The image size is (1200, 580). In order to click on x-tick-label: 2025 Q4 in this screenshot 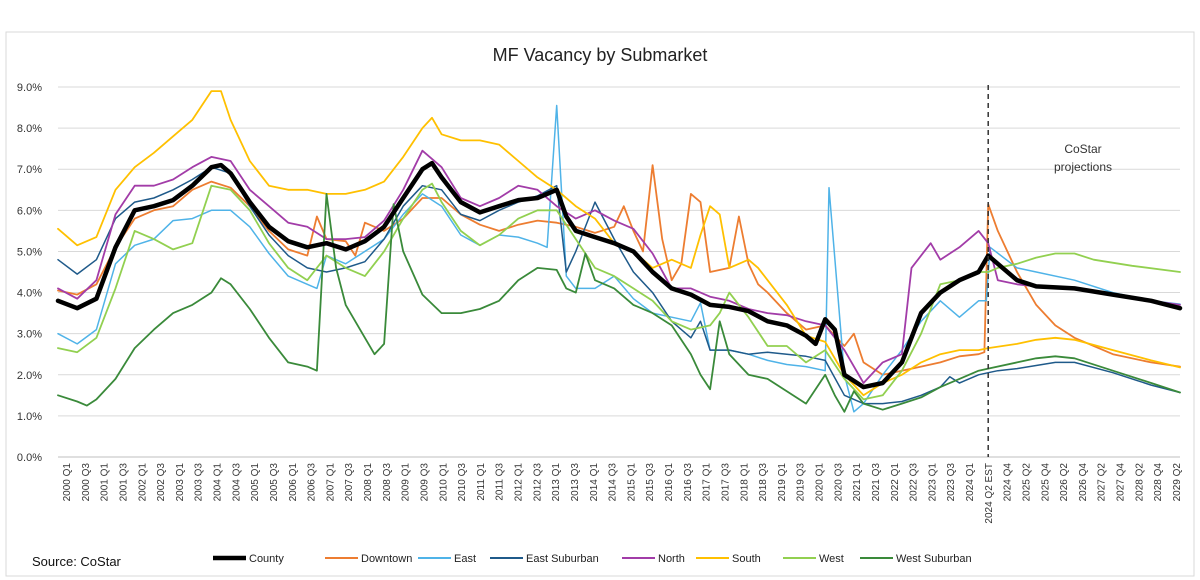, I will do `click(1045, 482)`.